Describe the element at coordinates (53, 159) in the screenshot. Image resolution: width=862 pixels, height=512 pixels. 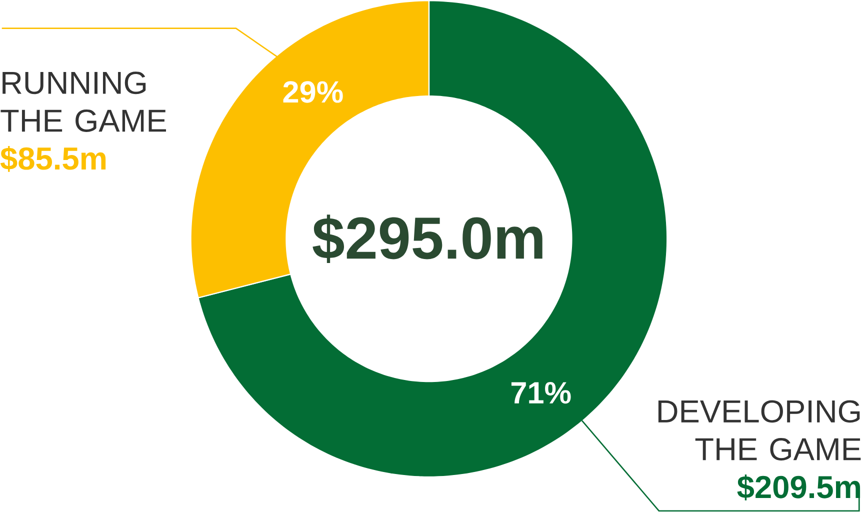
I see `data-label: $85.5m` at that location.